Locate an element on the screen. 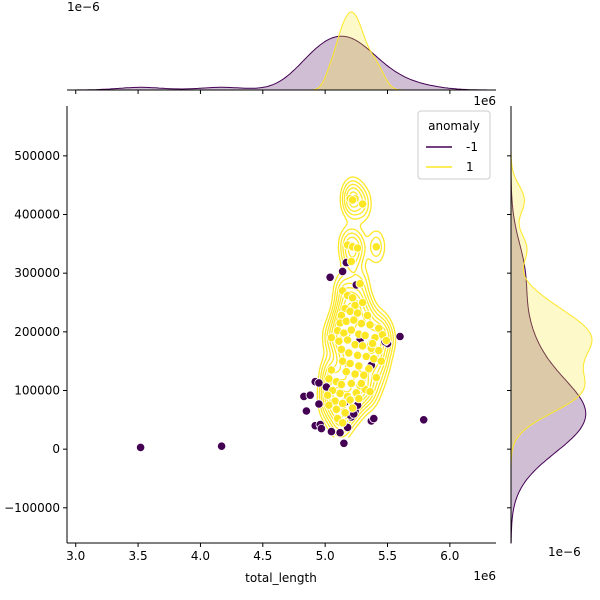  y-tick-label-1: 0 is located at coordinates (56, 449).